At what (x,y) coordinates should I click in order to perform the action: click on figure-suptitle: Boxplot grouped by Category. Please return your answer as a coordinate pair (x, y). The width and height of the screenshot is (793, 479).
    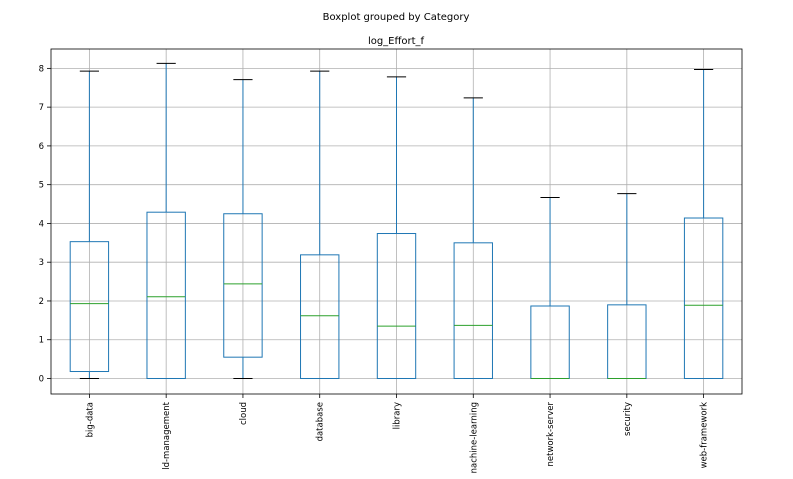
    Looking at the image, I should click on (396, 17).